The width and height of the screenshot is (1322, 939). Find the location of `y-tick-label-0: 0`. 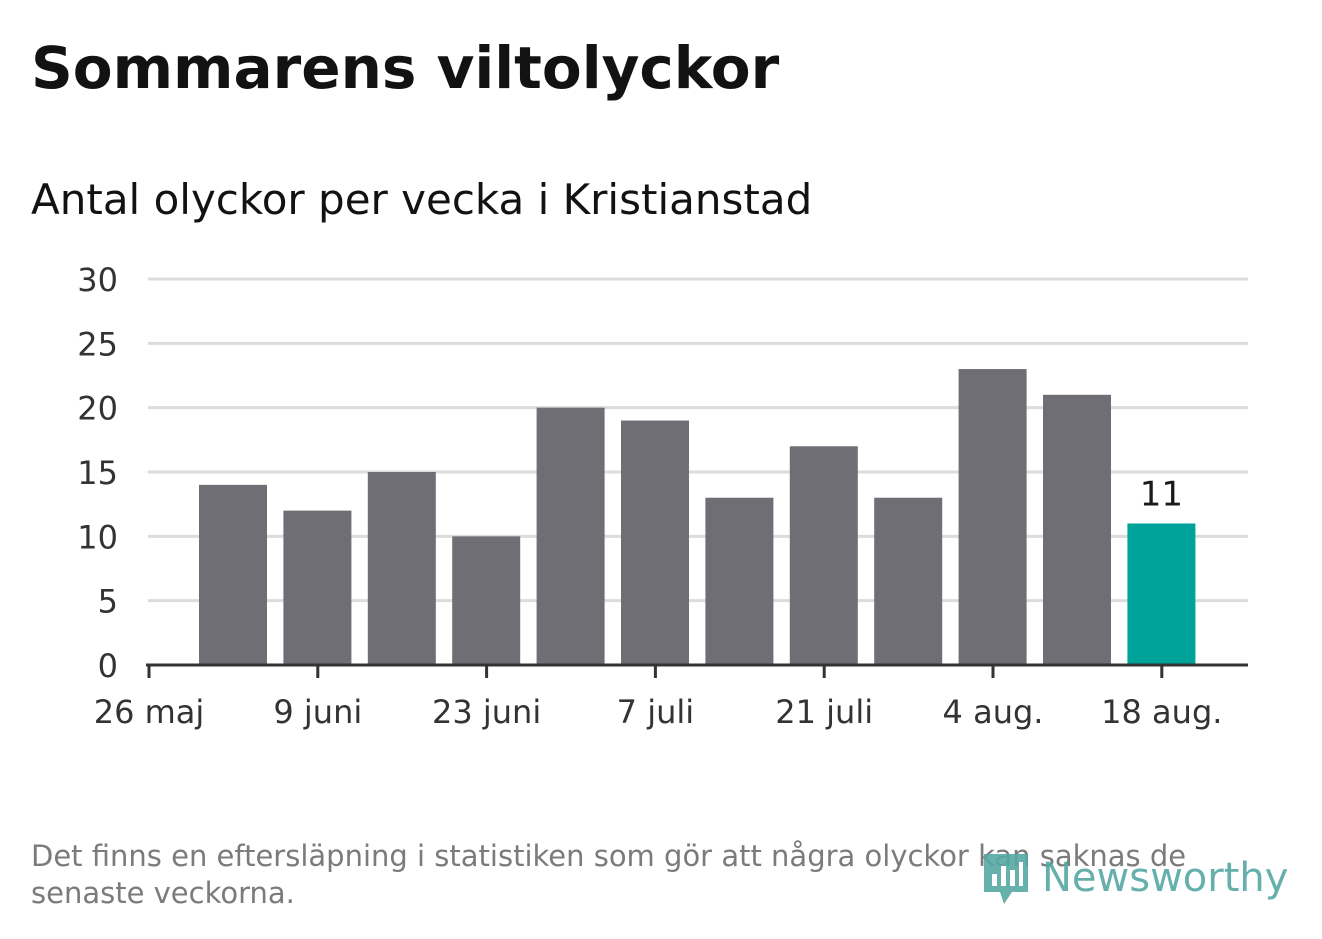

y-tick-label-0: 0 is located at coordinates (108, 666).